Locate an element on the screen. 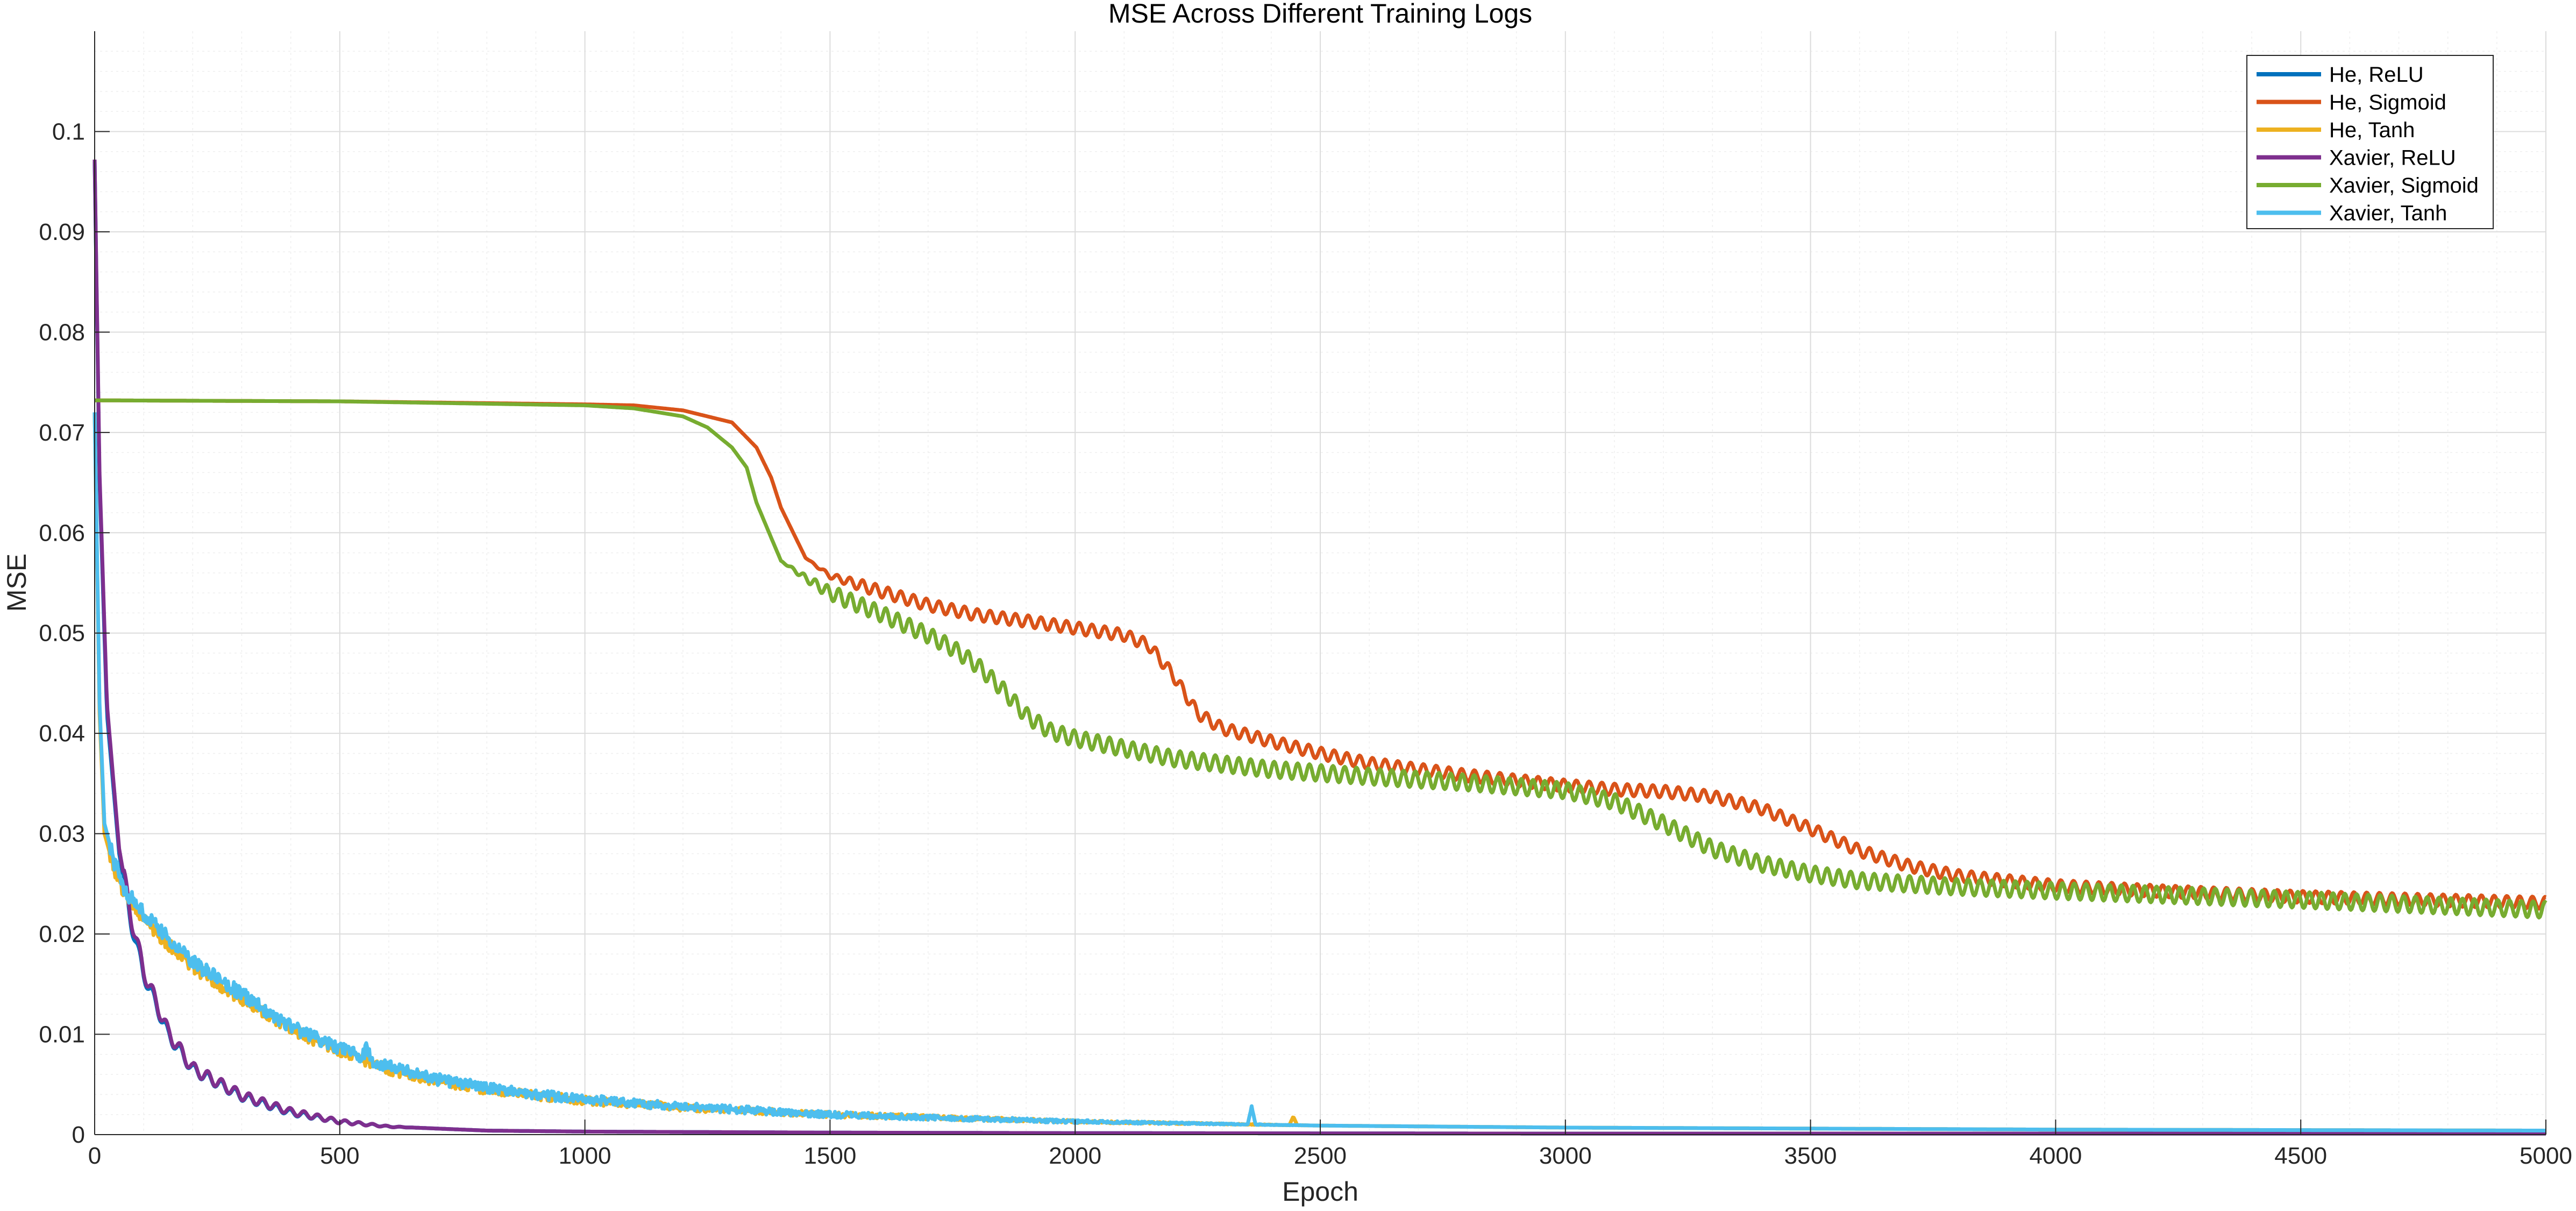 This screenshot has height=1211, width=2576. x-axis-title: Epoch is located at coordinates (1320, 1192).